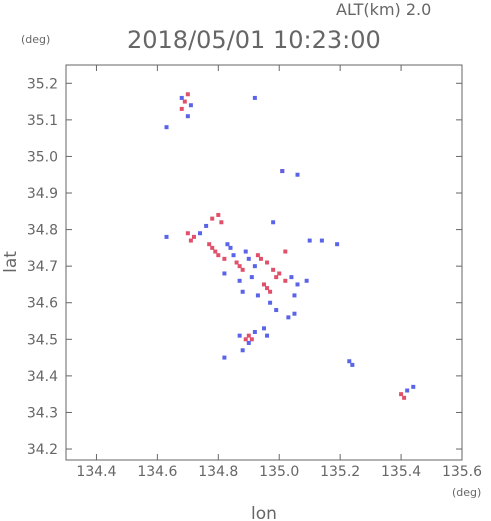  I want to click on x-tick-label: 135.0, so click(279, 472).